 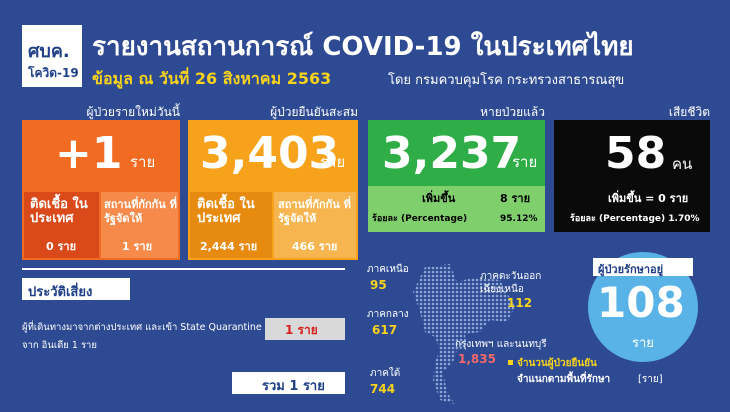 I want to click on card-label: ผู้ป่วยรายใหม่วันนี้, so click(x=133, y=112).